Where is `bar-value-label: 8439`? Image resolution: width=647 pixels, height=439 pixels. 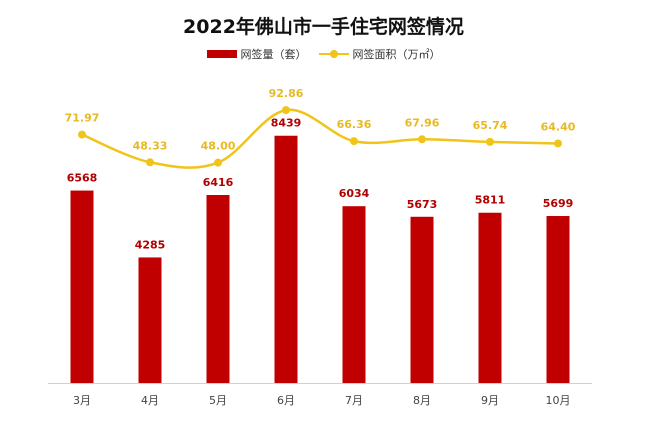 bar-value-label: 8439 is located at coordinates (286, 123).